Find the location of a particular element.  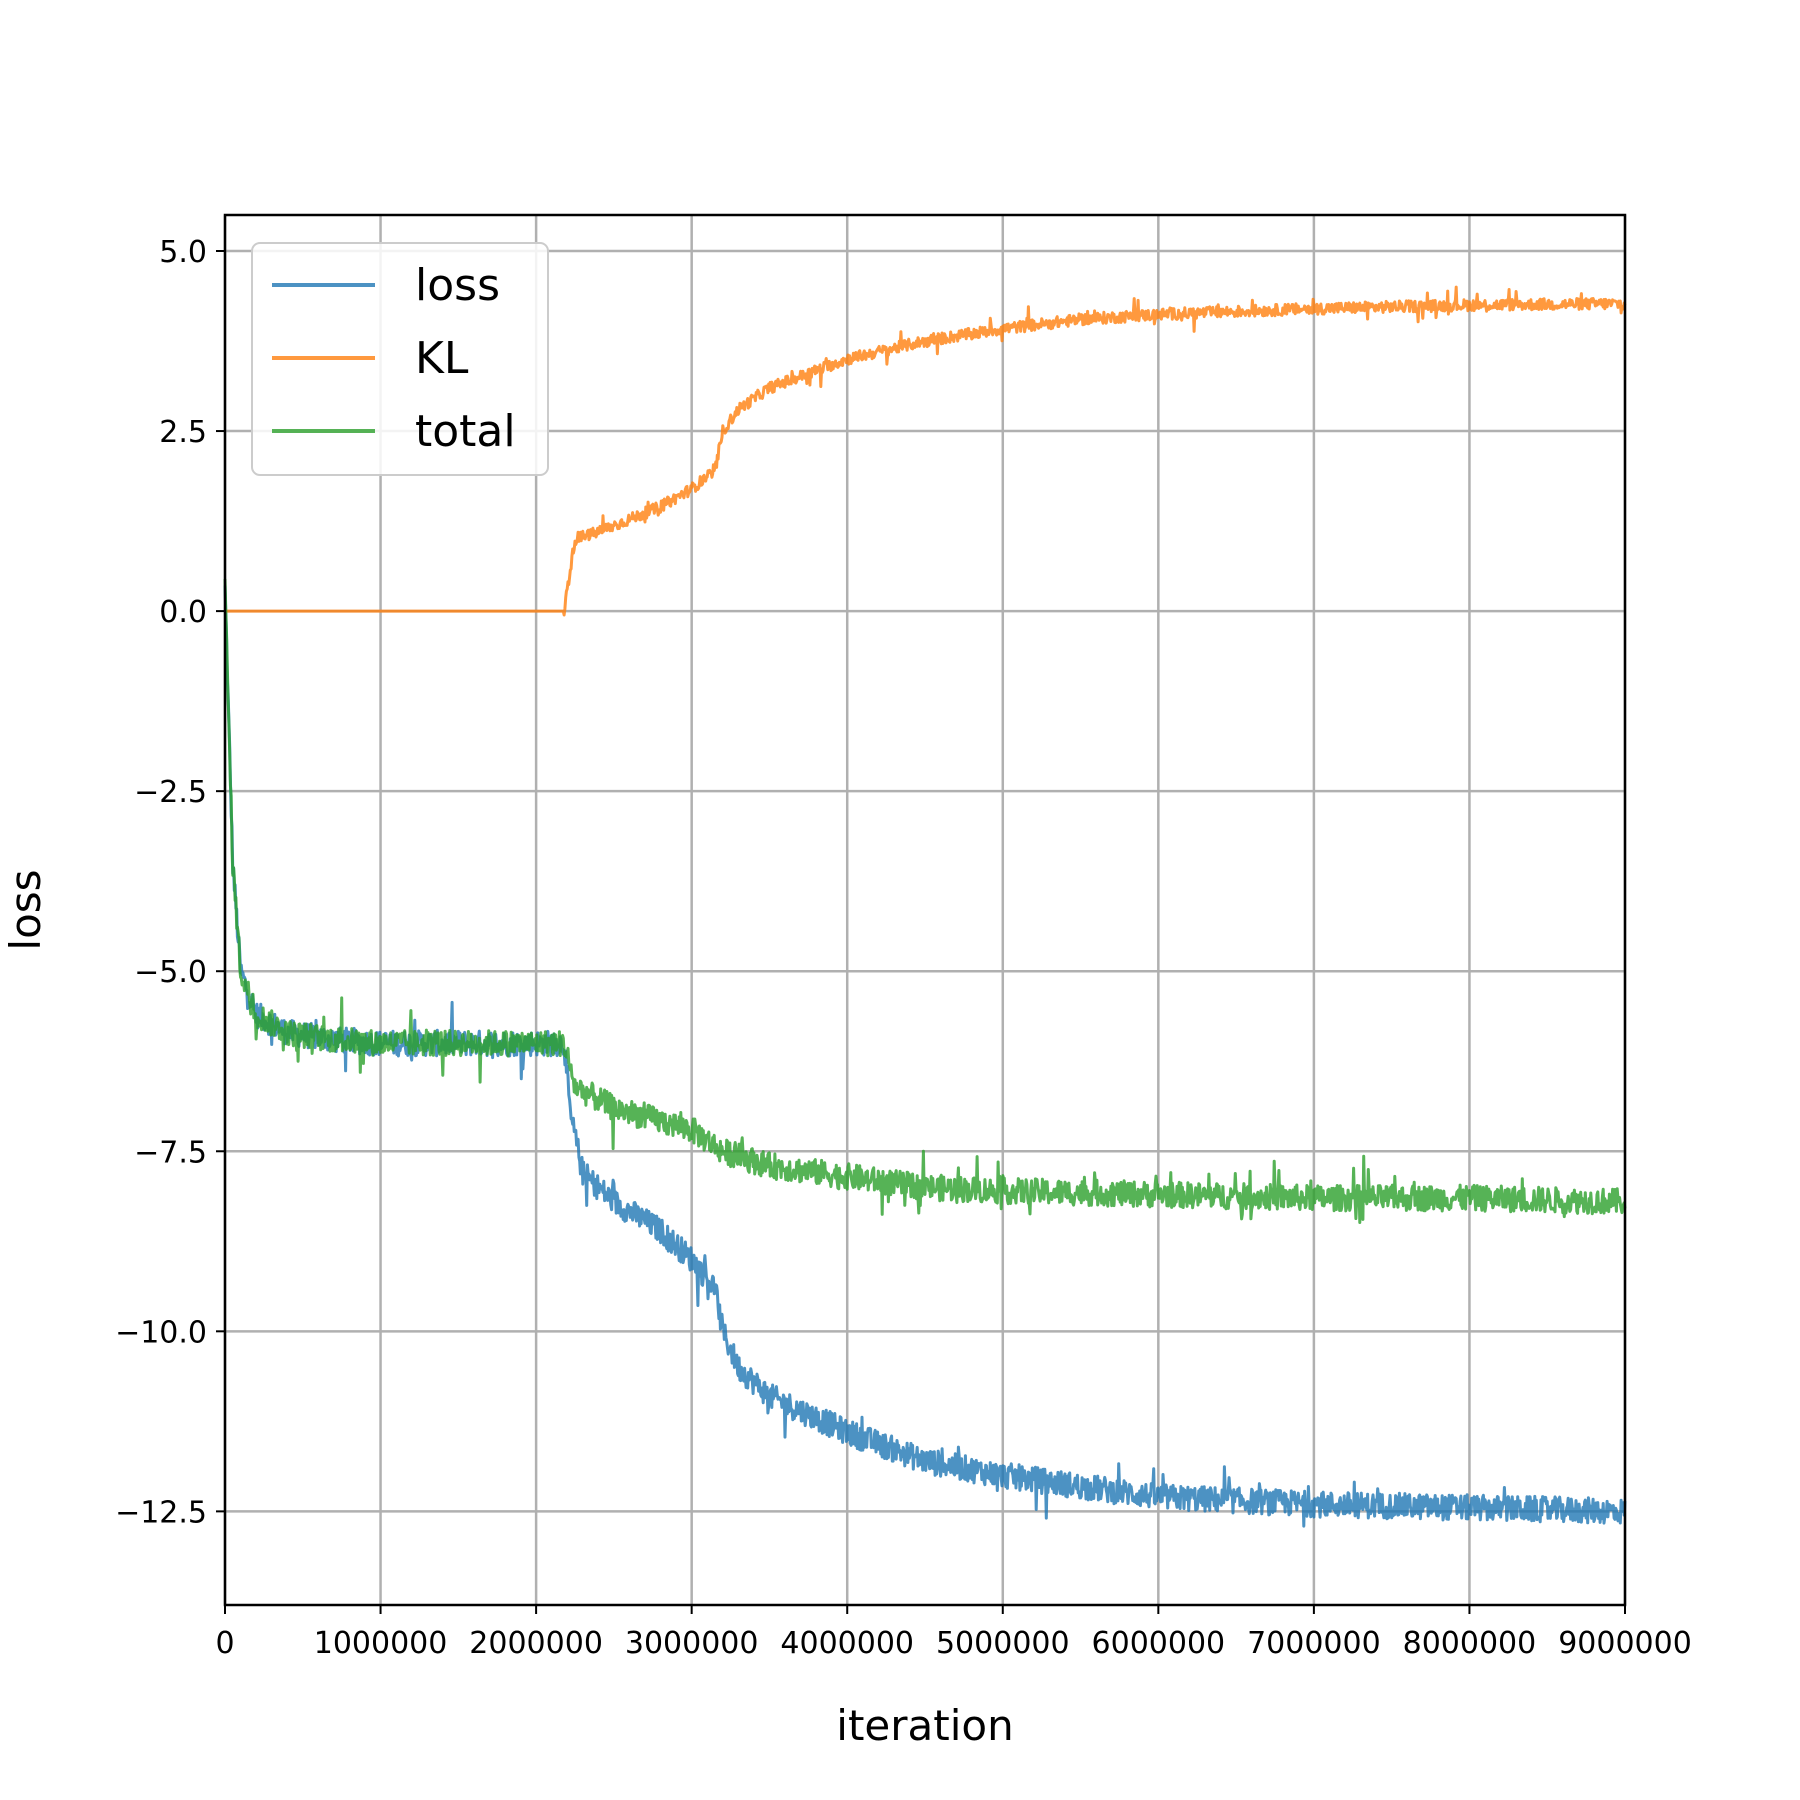

y-tick-label: −10.0 is located at coordinates (161, 1332).